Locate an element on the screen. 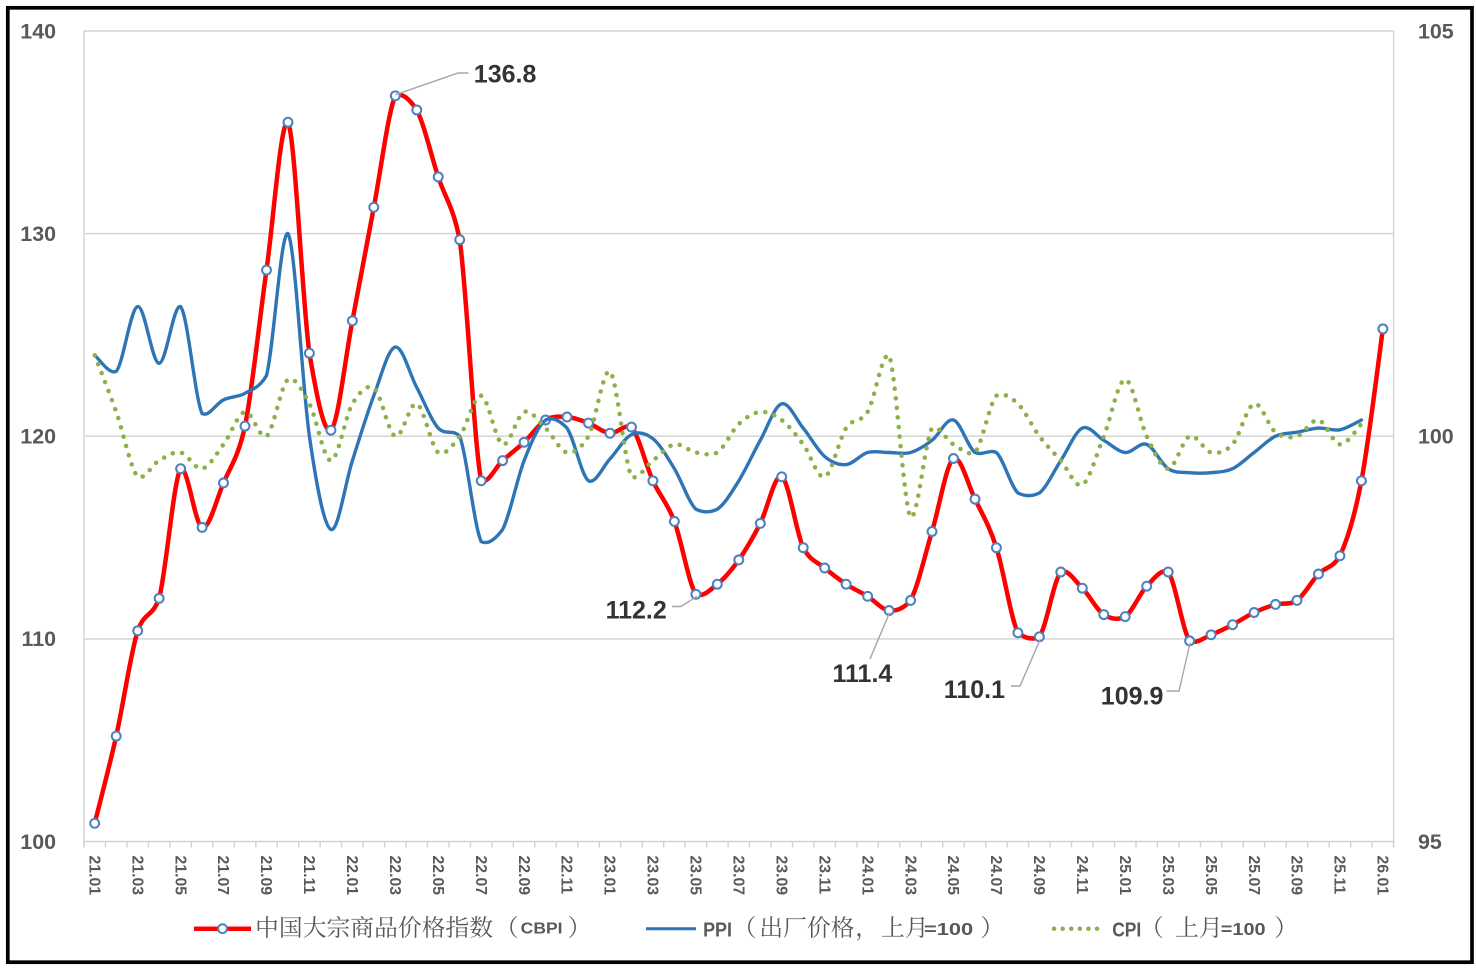 Image resolution: width=1476 pixels, height=973 pixels. svg-text: 25.05 is located at coordinates (1210, 876).